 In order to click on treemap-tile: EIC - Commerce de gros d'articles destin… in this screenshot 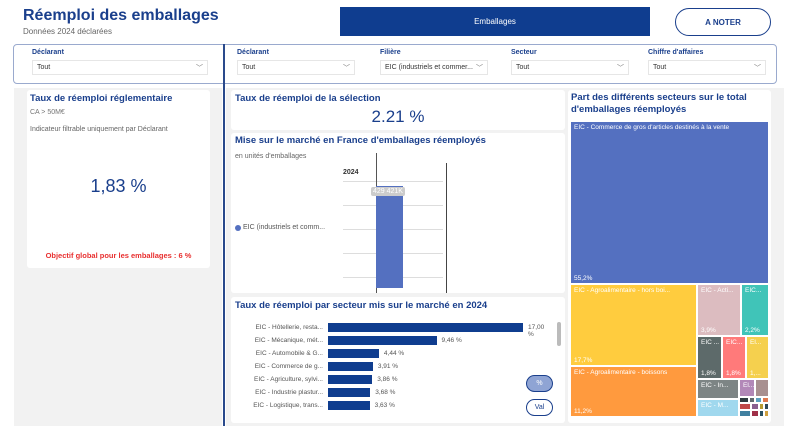, I will do `click(669, 202)`.